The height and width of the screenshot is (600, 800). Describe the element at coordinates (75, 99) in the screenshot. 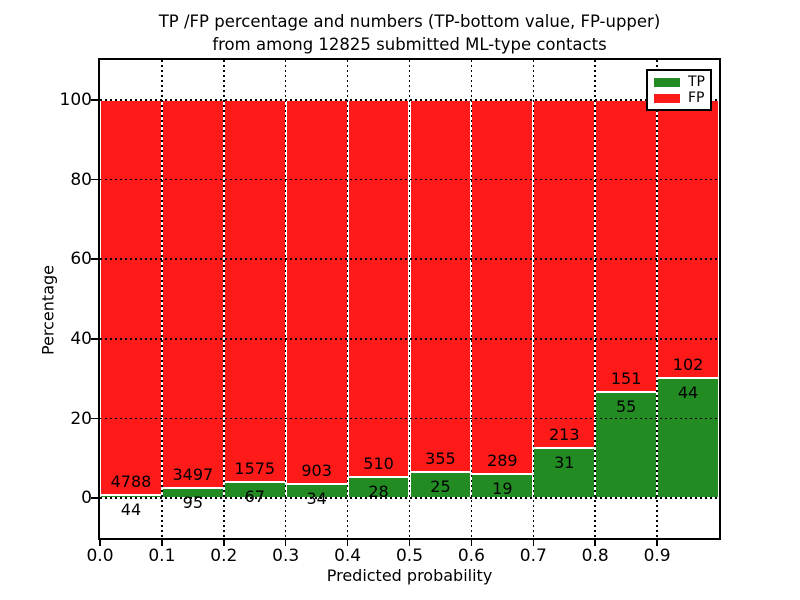

I see `y-tick-label: 100` at that location.